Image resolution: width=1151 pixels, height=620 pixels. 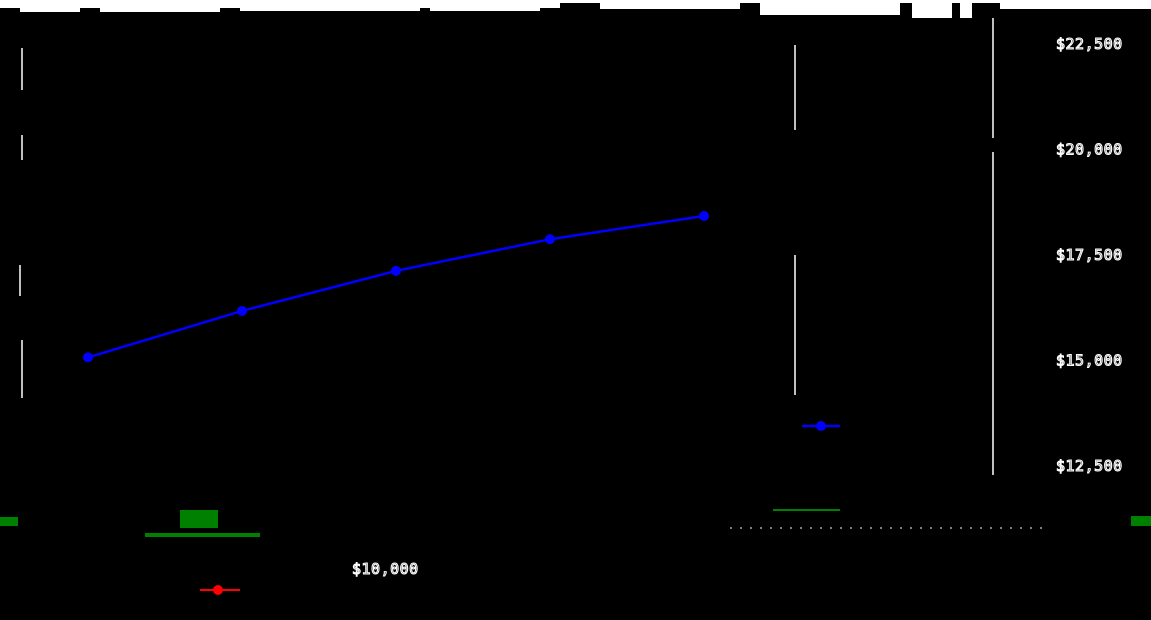 What do you see at coordinates (894, 246) in the screenshot?
I see `right-axis-fragments` at bounding box center [894, 246].